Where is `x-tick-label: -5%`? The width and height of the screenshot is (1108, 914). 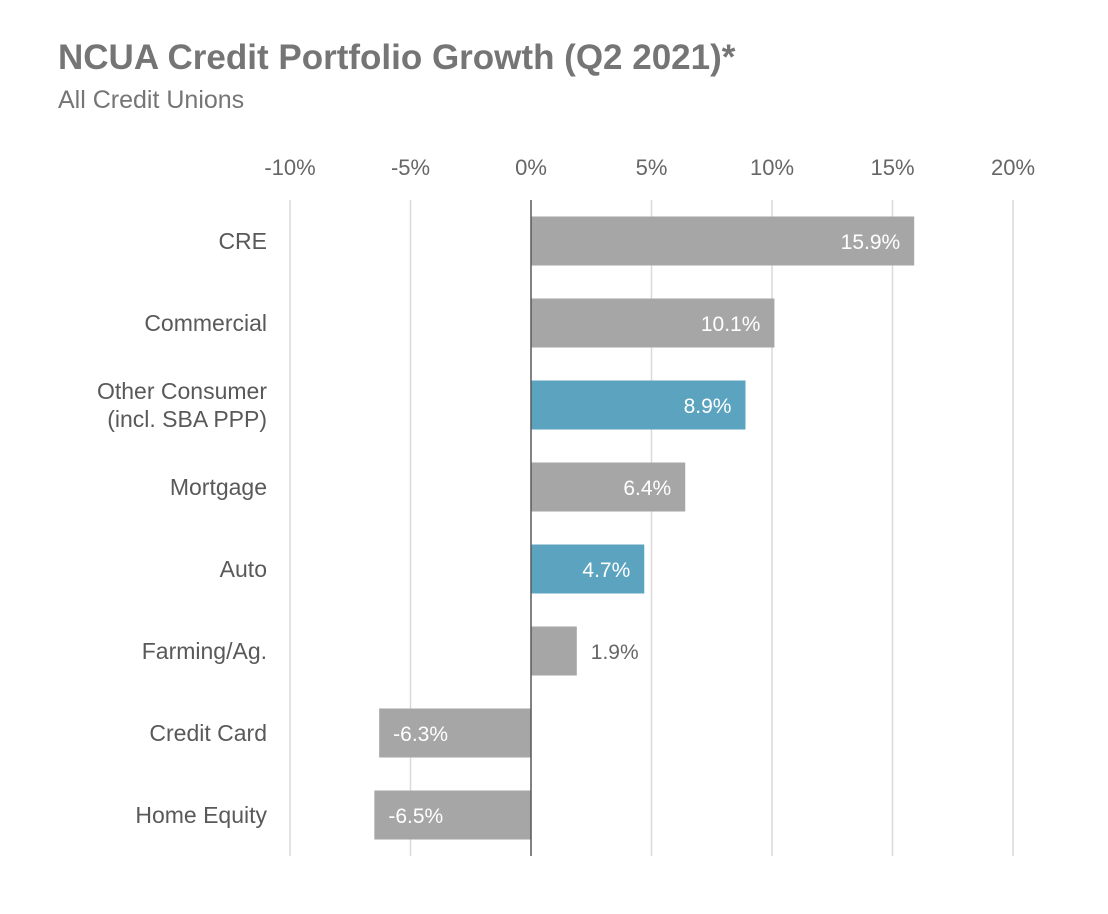
x-tick-label: -5% is located at coordinates (410, 167).